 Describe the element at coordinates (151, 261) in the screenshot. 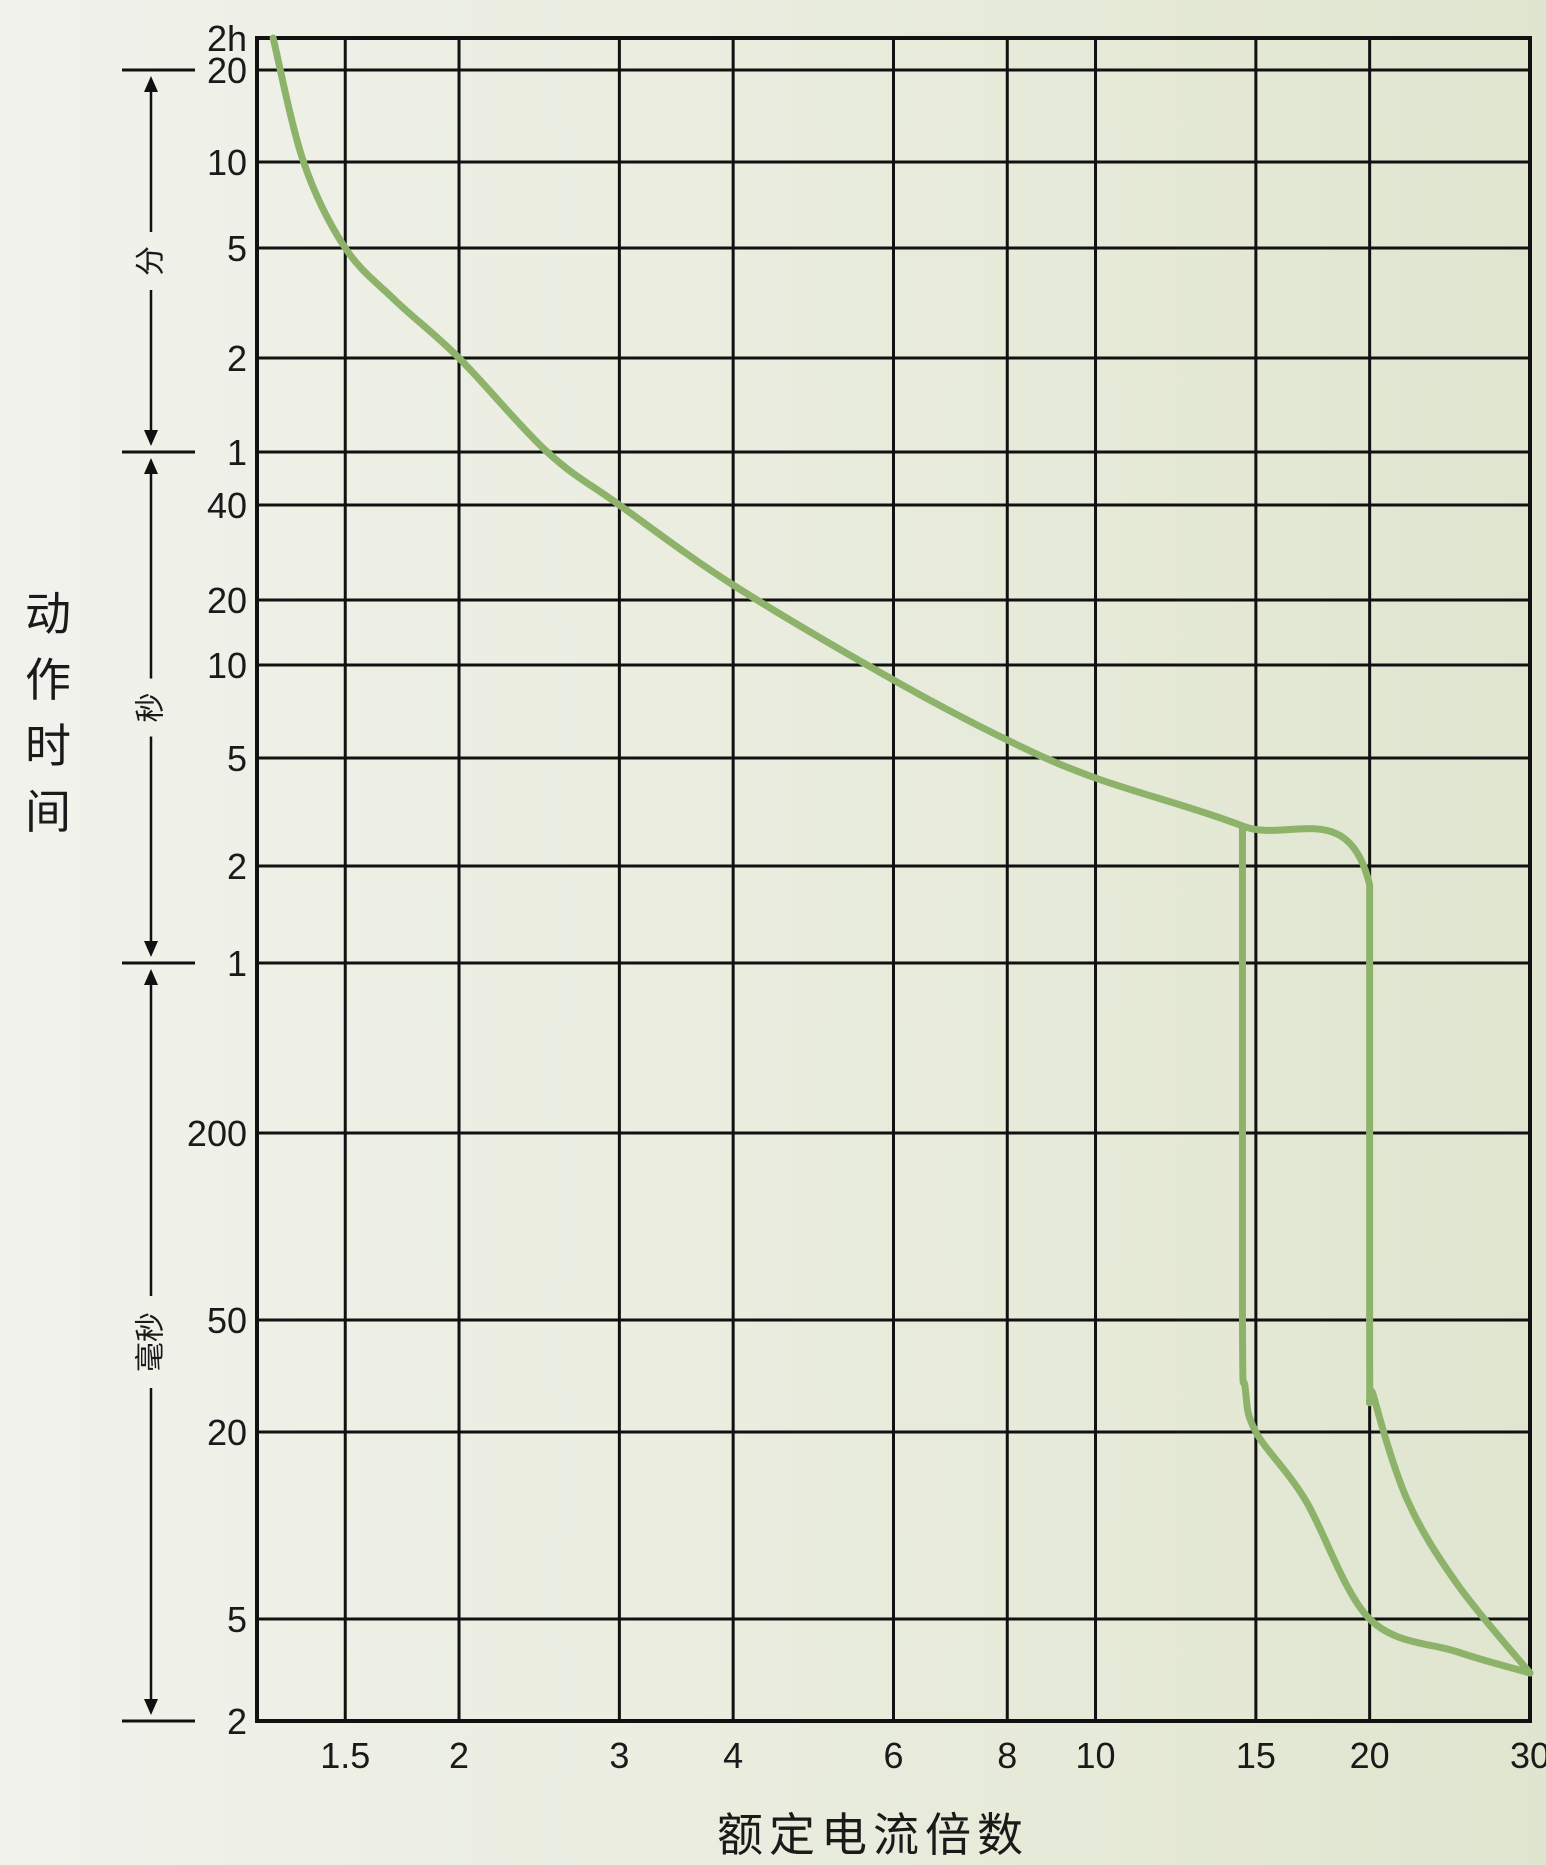

I see `band-unit-label: 分` at that location.